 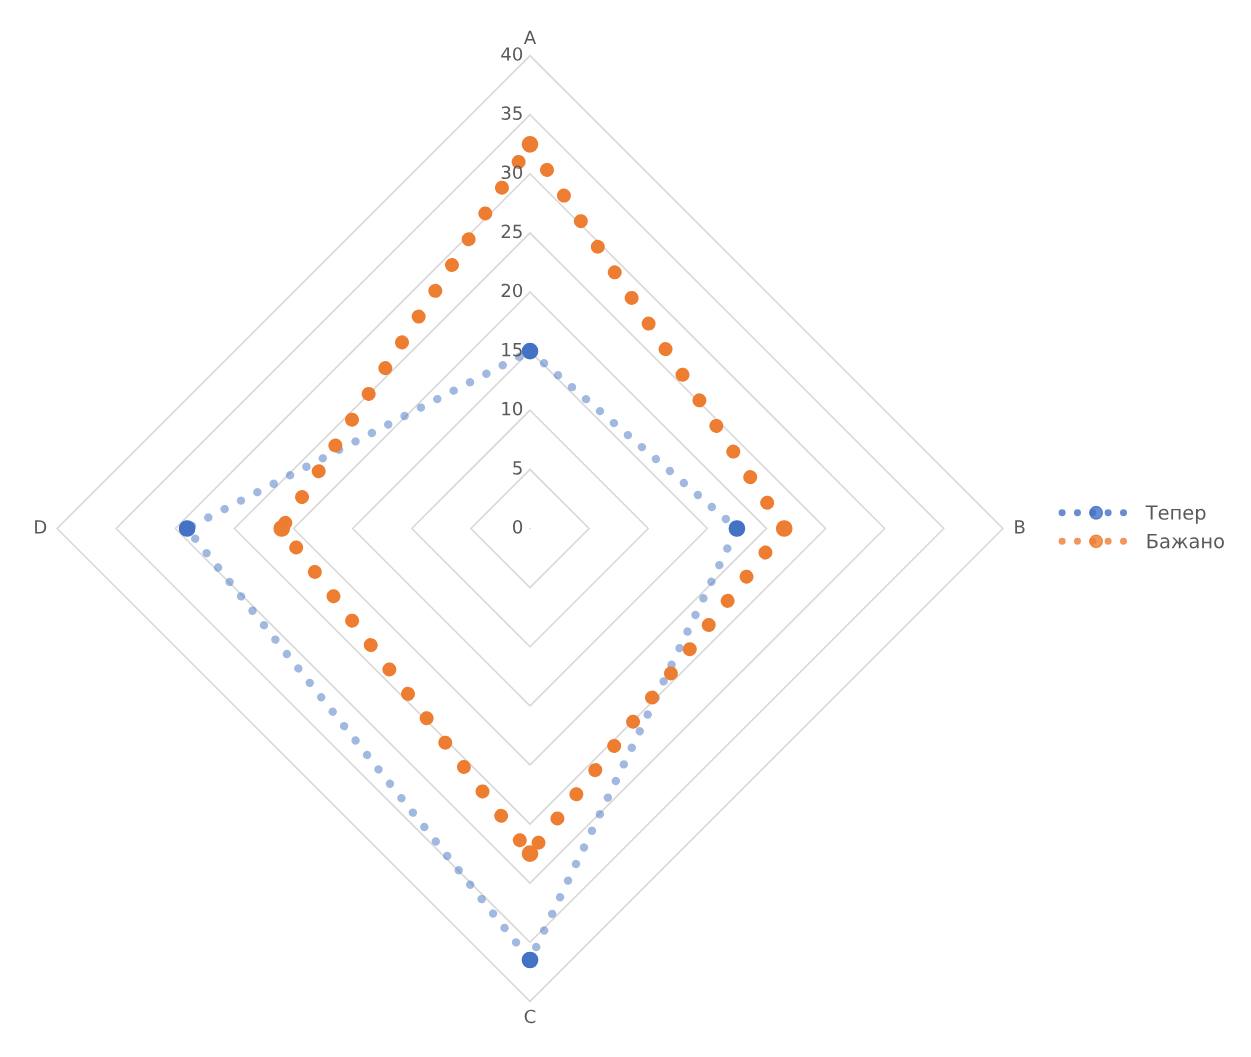 What do you see at coordinates (1185, 541) in the screenshot?
I see `legend-label: Бажано` at bounding box center [1185, 541].